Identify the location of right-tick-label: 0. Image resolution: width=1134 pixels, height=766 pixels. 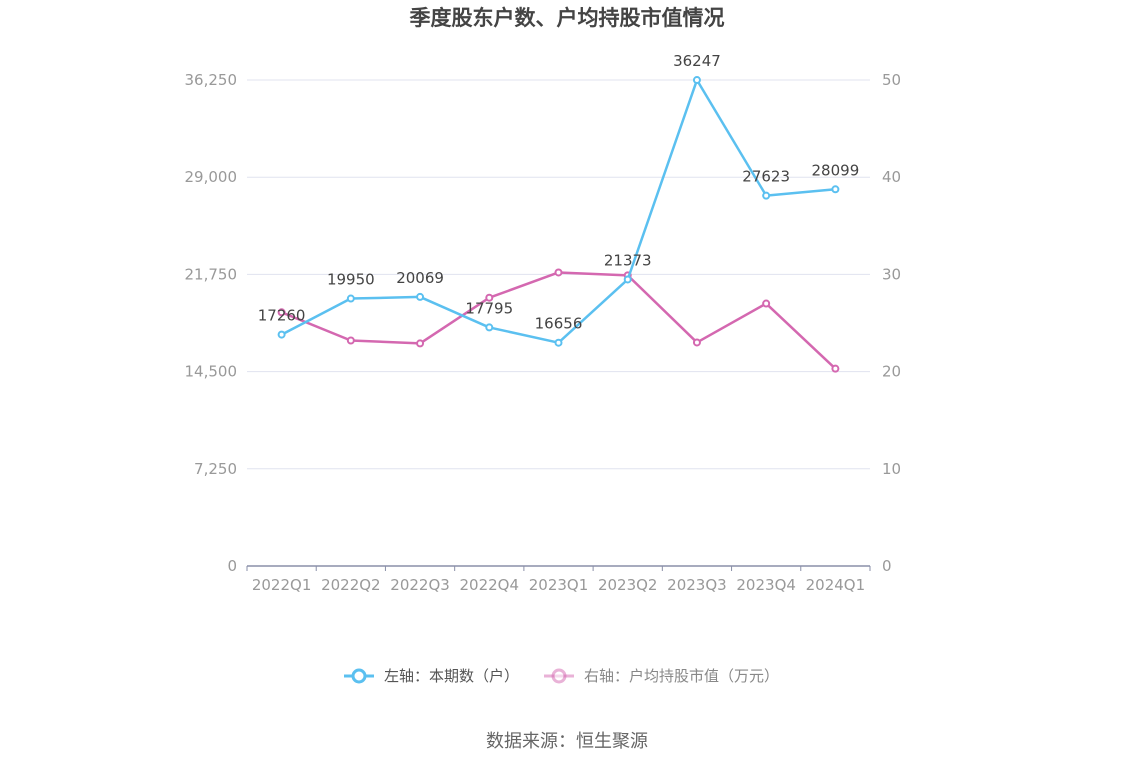
(887, 566).